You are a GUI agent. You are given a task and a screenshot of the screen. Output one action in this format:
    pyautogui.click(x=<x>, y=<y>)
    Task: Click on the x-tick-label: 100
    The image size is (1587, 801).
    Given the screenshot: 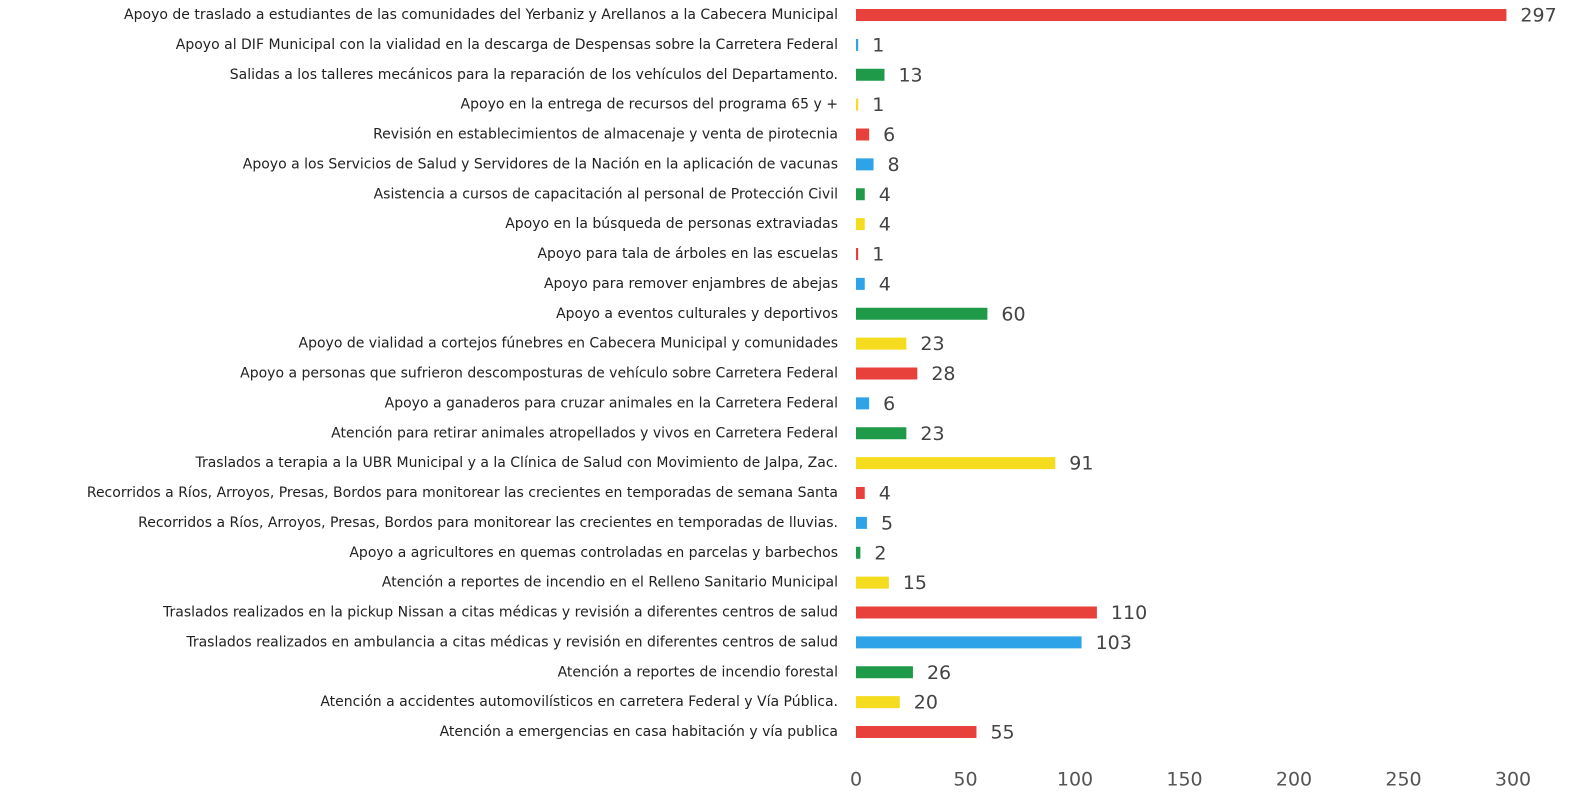 What is the action you would take?
    pyautogui.click(x=1075, y=780)
    